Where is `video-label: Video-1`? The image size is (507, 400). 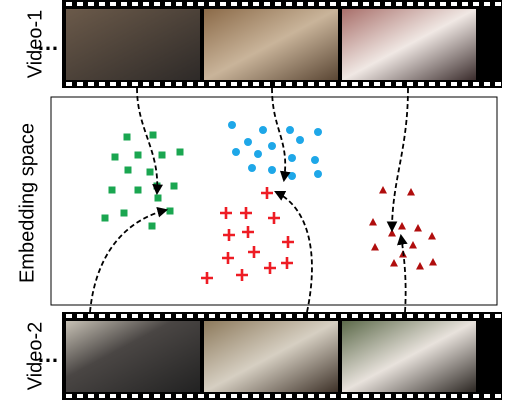 video-label: Video-1 is located at coordinates (35, 44).